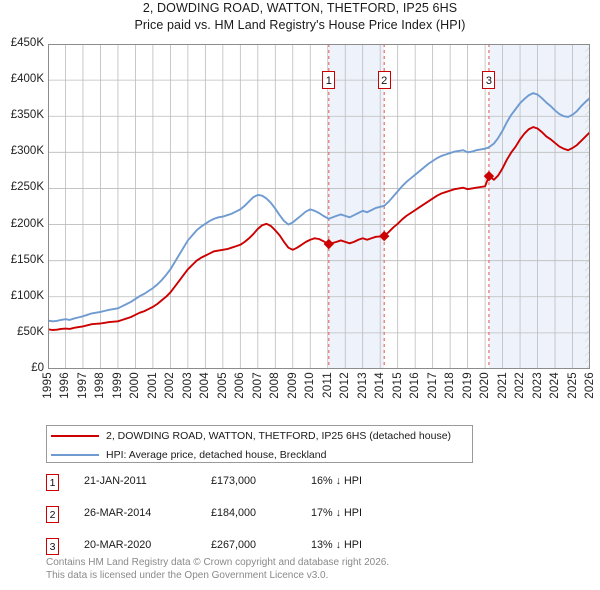 This screenshot has height=590, width=600. Describe the element at coordinates (489, 80) in the screenshot. I see `chart-marker-box-3: 3` at that location.